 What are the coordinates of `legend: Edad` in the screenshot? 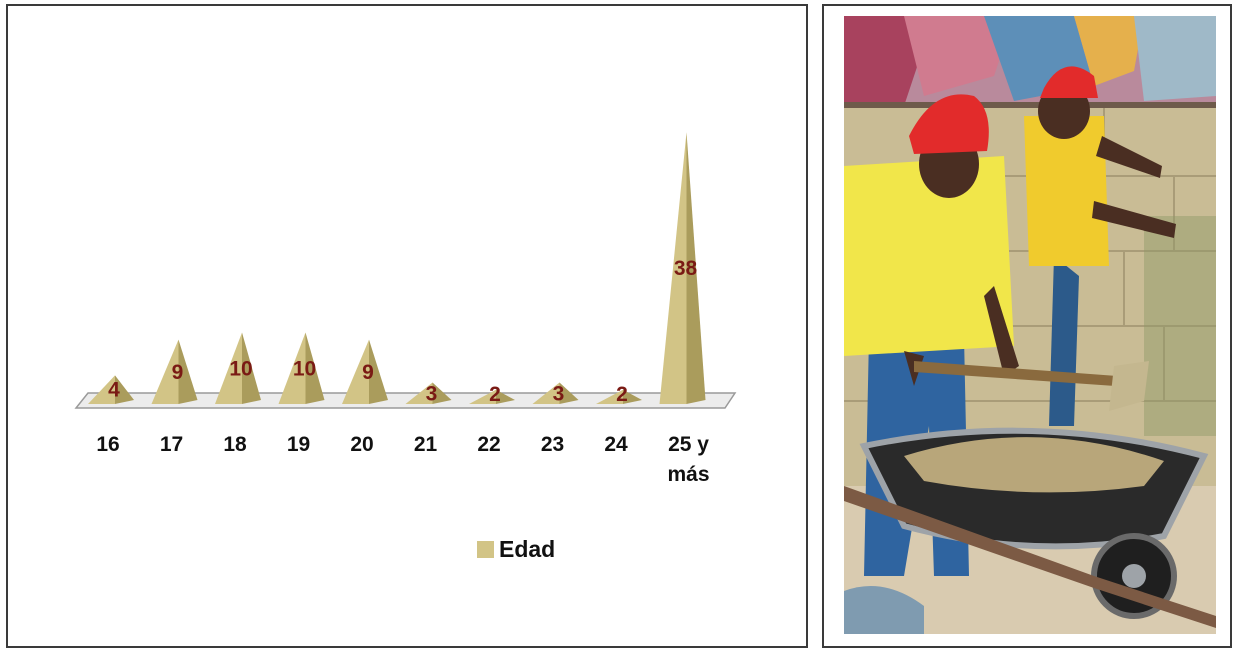 It's located at (516, 549).